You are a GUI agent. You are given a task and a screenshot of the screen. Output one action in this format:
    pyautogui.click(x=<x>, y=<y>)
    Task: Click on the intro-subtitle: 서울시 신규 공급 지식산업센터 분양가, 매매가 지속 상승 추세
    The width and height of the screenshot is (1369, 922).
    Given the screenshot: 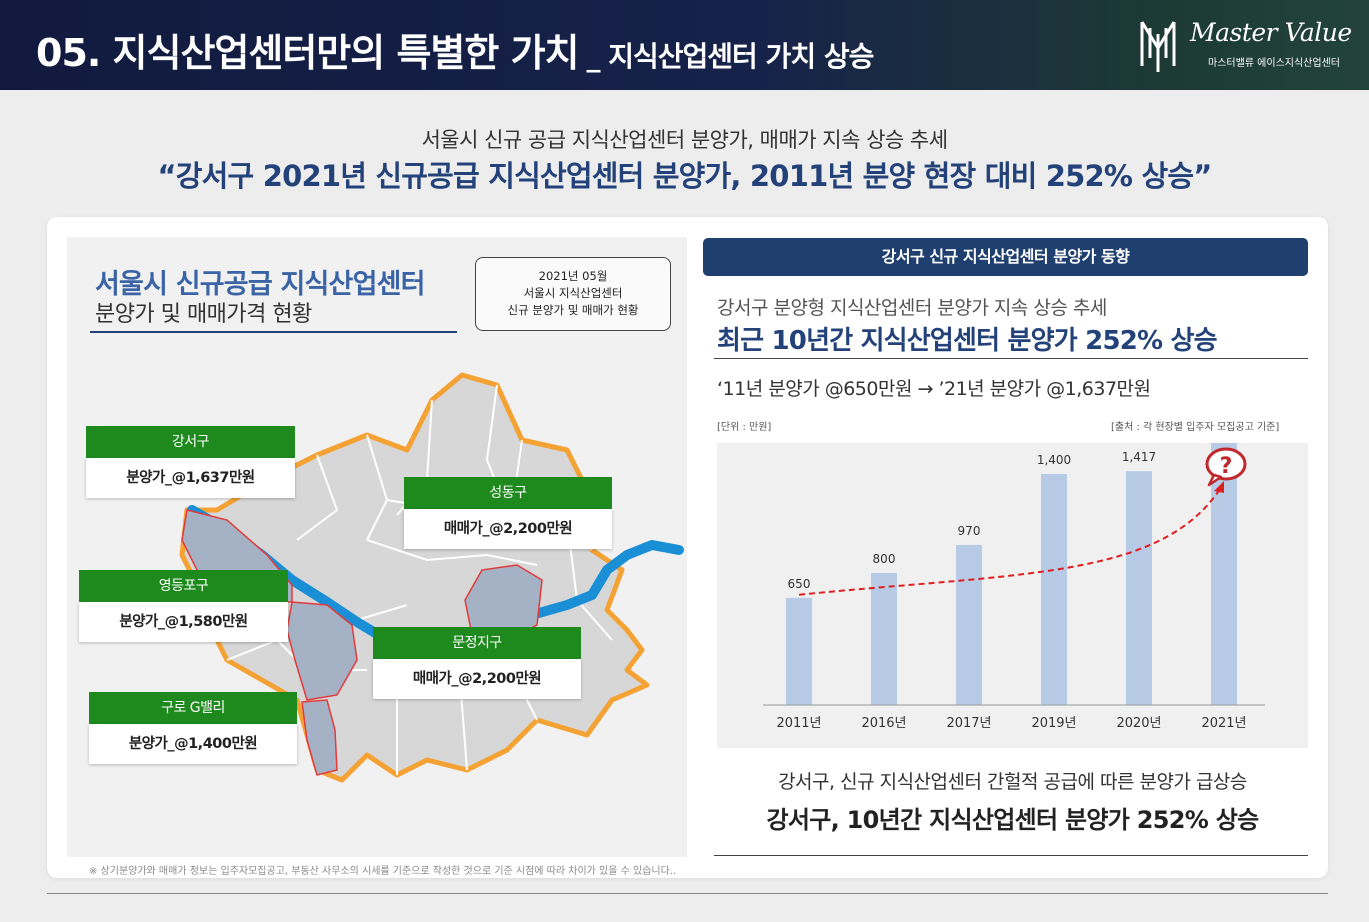 What is the action you would take?
    pyautogui.click(x=684, y=140)
    